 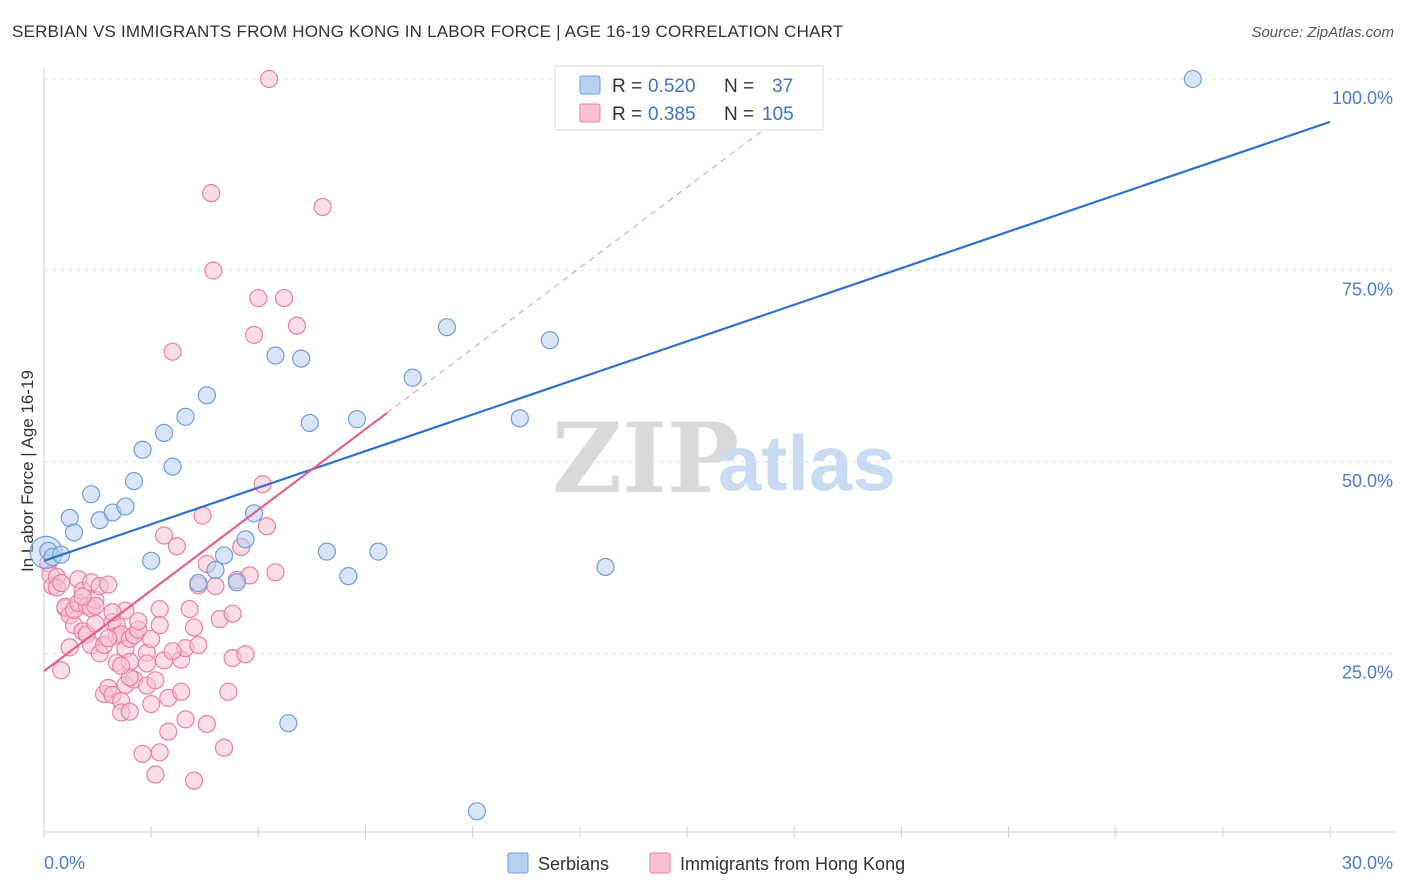 I want to click on watermark-zip: ZIP, so click(x=645, y=458).